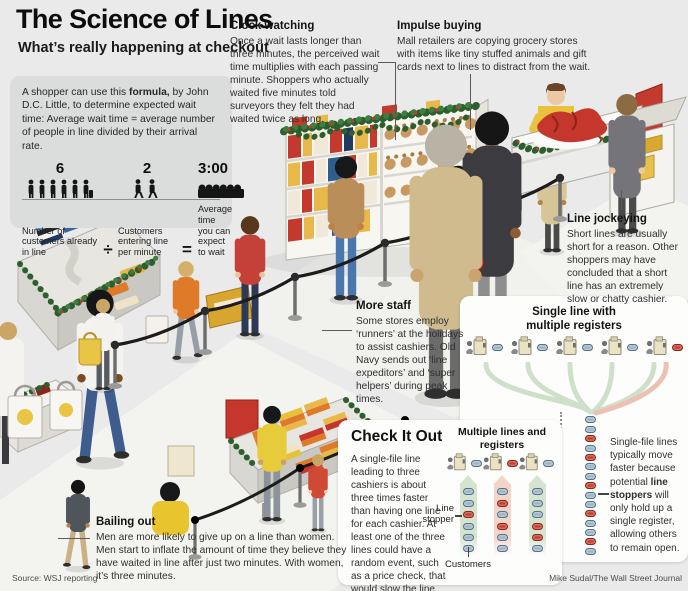 The height and width of the screenshot is (591, 688). I want to click on single-line-title: Single line with multiple registers, so click(574, 319).